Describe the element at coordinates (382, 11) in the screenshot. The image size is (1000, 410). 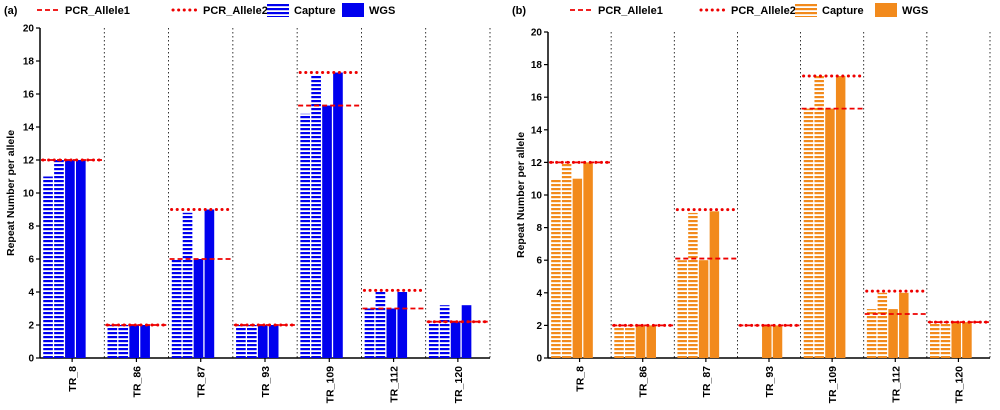
I see `legend-wgs-label: WGS` at that location.